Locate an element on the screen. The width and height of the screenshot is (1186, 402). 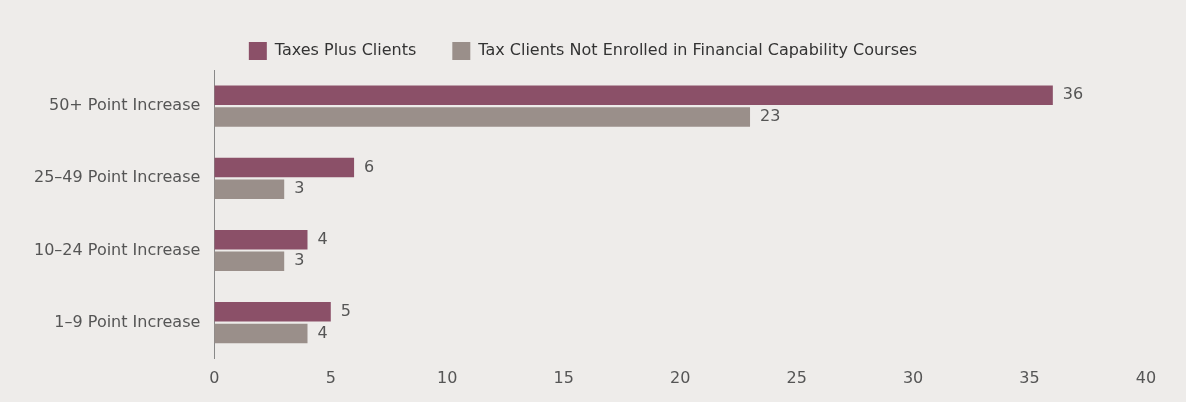
y-tick-label: 10–24 Point Increase is located at coordinates (117, 249).